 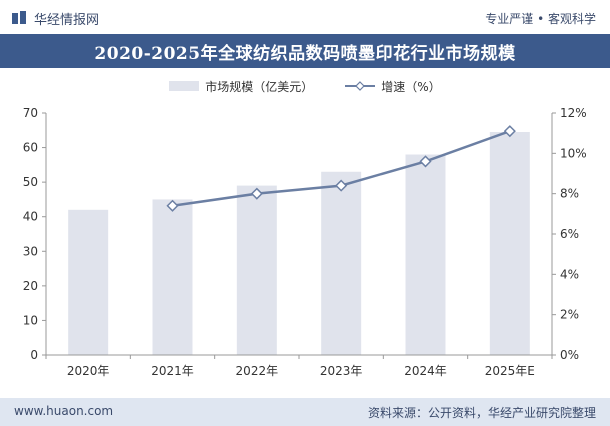 I want to click on legend-line-swatch, so click(x=360, y=86).